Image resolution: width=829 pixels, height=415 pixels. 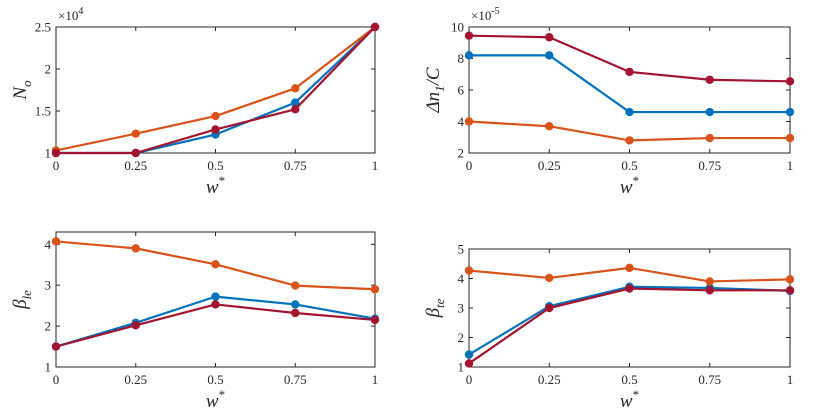 I want to click on y-tick-label: 2.5, so click(x=43, y=27).